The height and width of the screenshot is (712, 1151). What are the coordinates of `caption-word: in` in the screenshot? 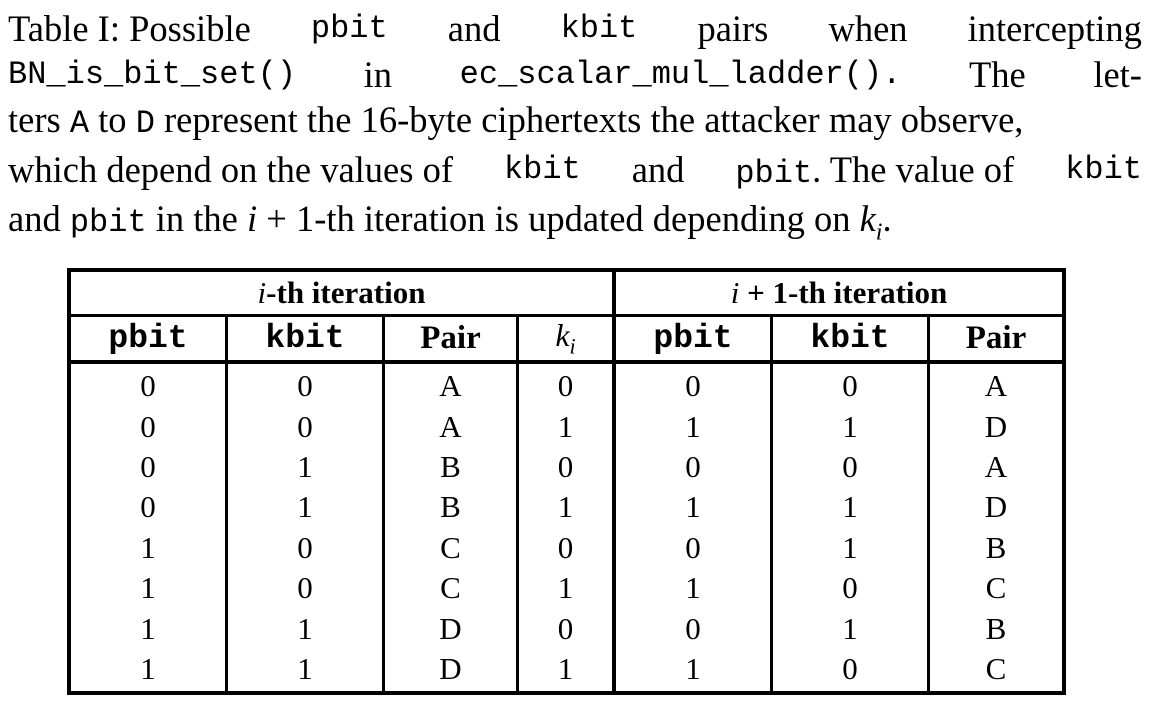 It's located at (378, 74).